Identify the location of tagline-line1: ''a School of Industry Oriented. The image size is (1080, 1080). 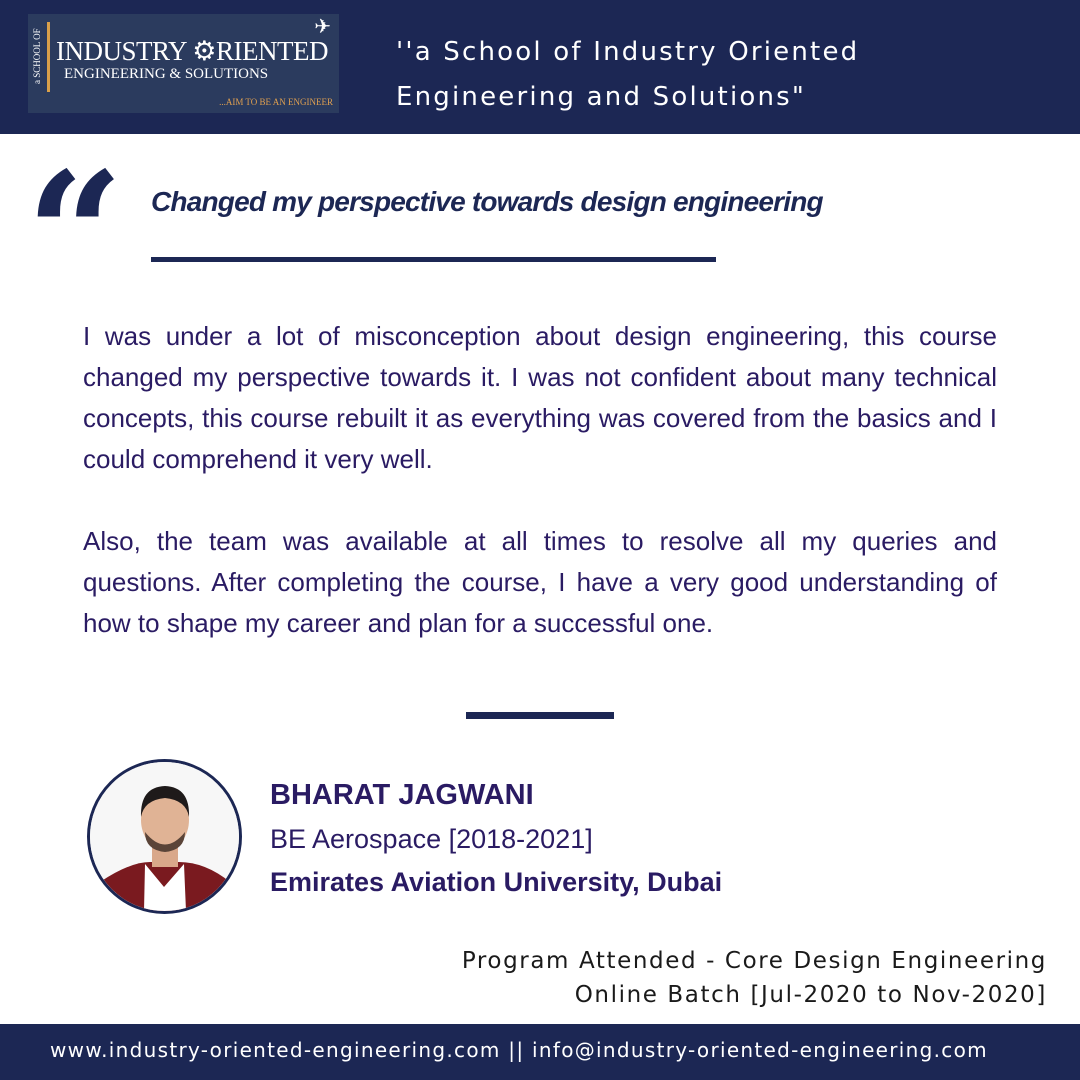
(628, 52).